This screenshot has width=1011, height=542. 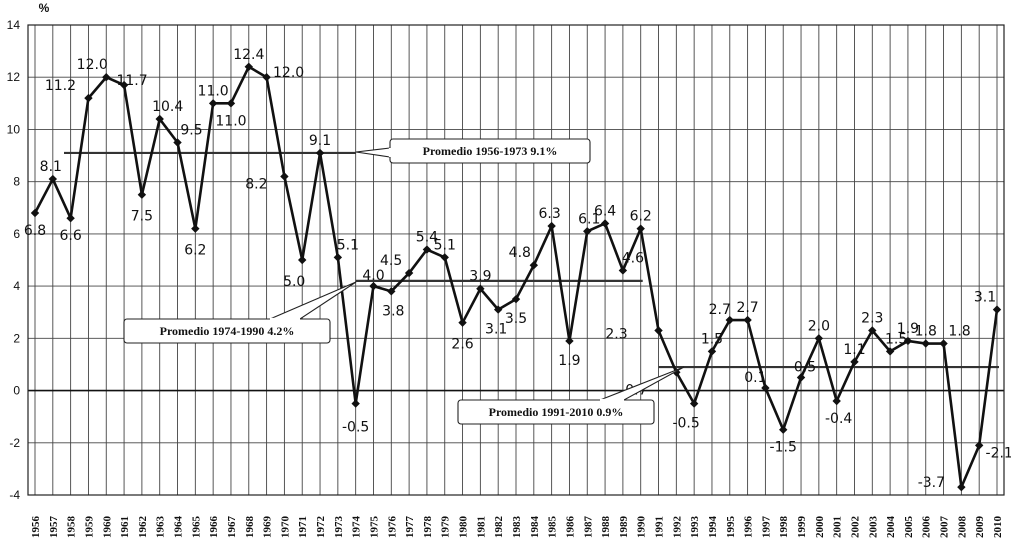 What do you see at coordinates (490, 151) in the screenshot?
I see `average-callout-label-1: Promedio 1956-1973 9.1%` at bounding box center [490, 151].